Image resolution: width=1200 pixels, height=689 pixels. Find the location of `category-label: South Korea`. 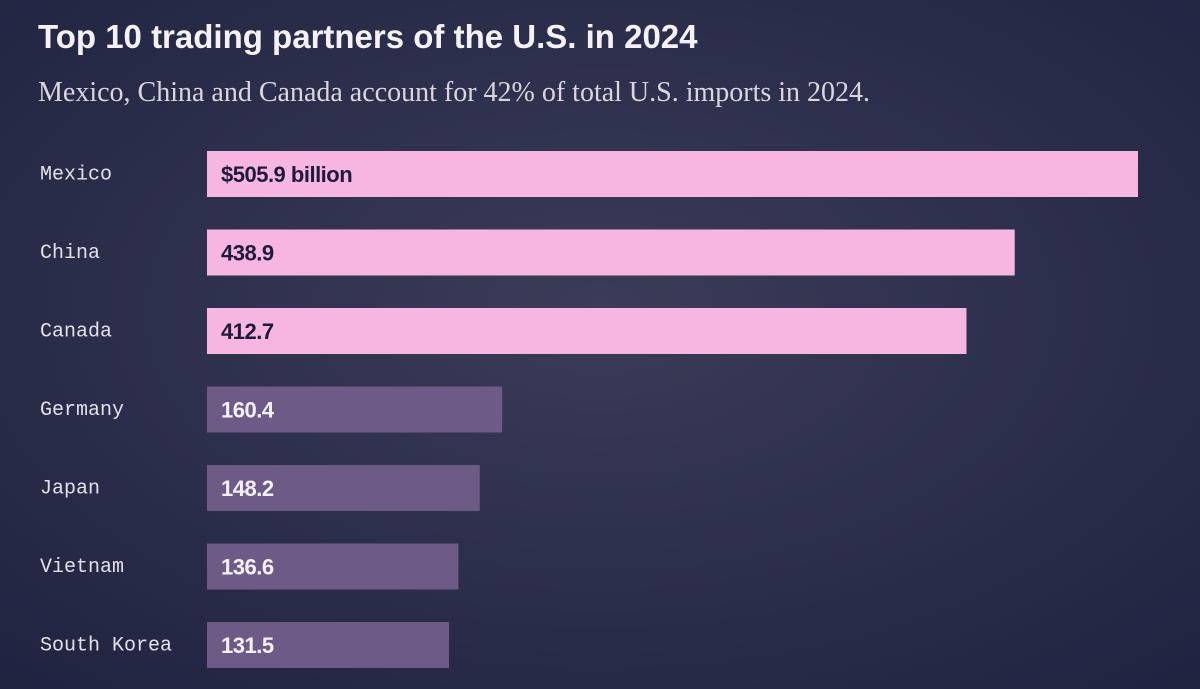

category-label: South Korea is located at coordinates (106, 645).